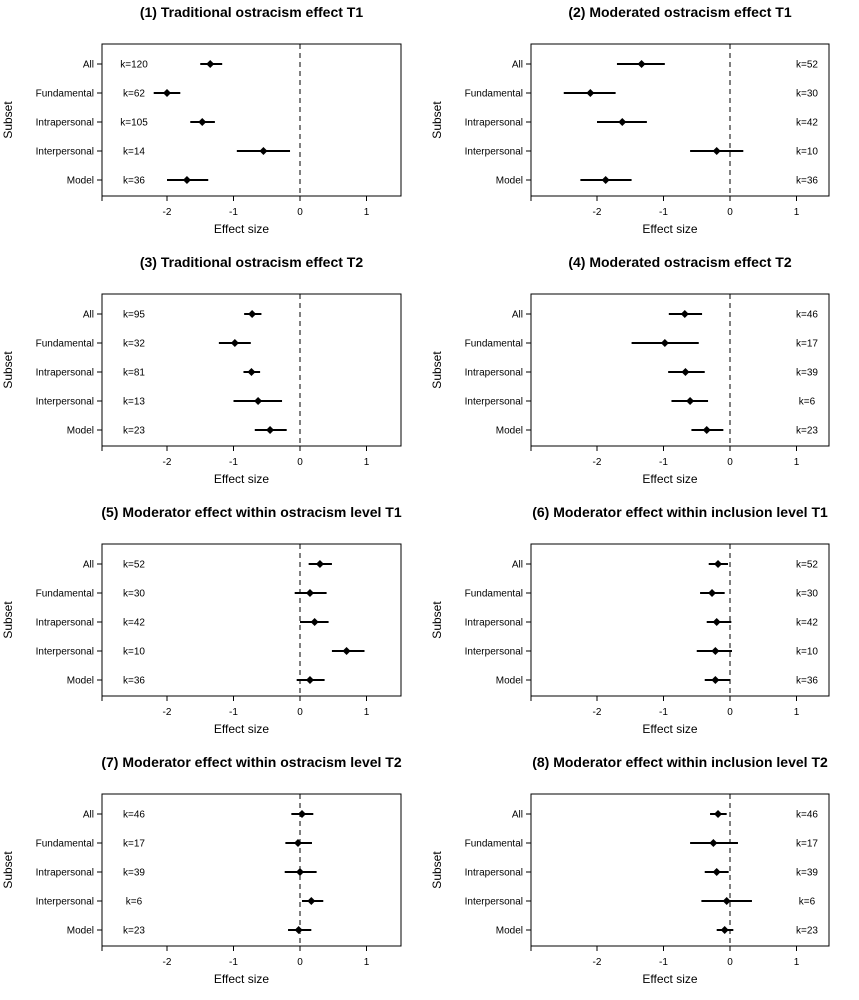 Image resolution: width=859 pixels, height=1000 pixels. Describe the element at coordinates (807, 373) in the screenshot. I see `k-label: k=39` at that location.